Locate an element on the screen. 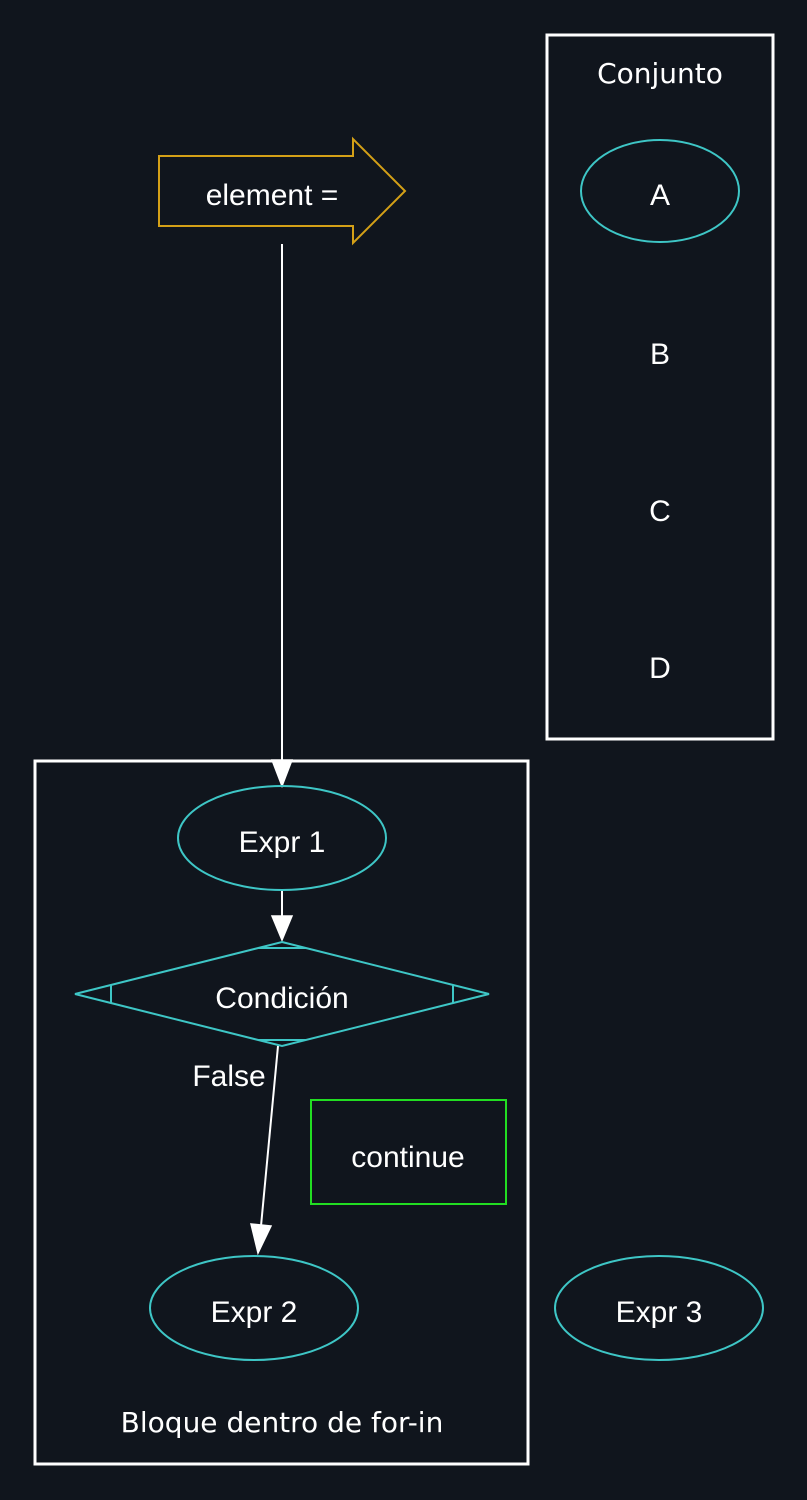 The image size is (807, 1500). node-element-label: element = is located at coordinates (272, 195).